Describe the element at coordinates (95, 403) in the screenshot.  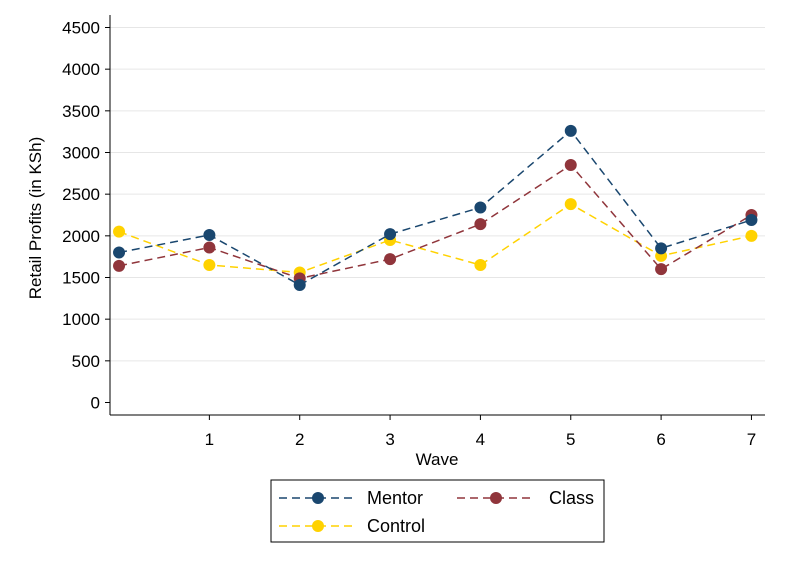
I see `y-tick-label: 0` at that location.